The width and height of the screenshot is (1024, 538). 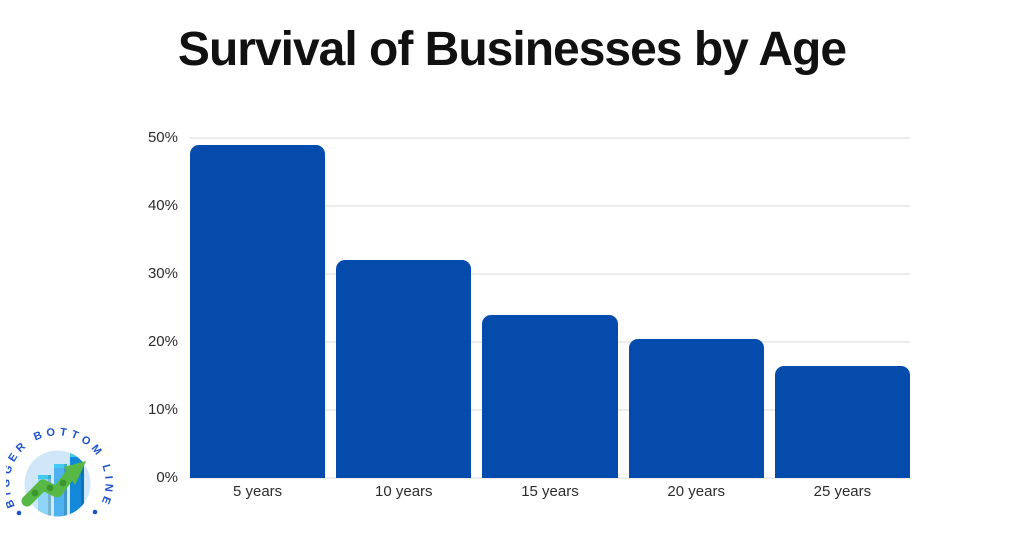 What do you see at coordinates (550, 206) in the screenshot?
I see `gridline-40%` at bounding box center [550, 206].